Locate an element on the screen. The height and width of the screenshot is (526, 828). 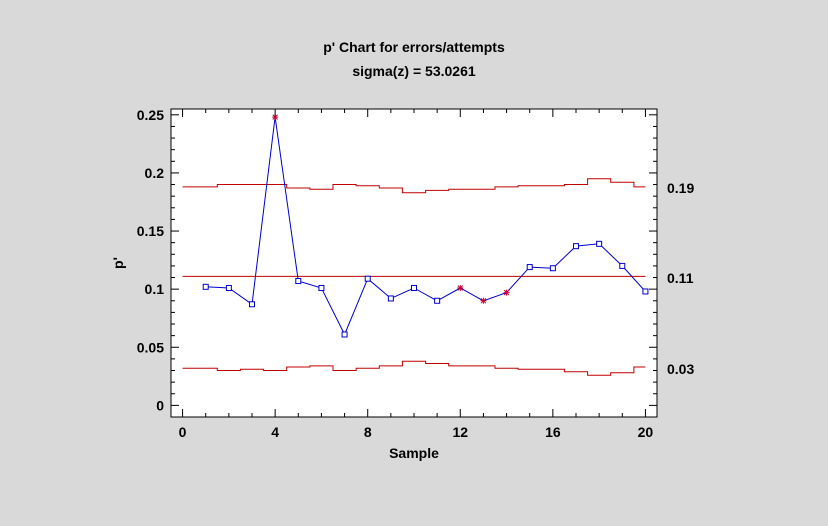
x-tick-label: 20 is located at coordinates (646, 432).